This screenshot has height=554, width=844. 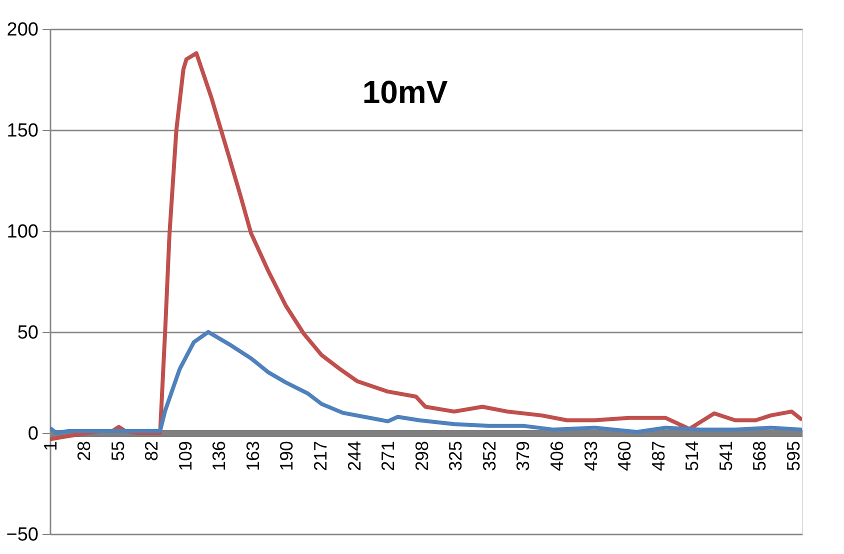 What do you see at coordinates (50, 446) in the screenshot?
I see `x-tick-label: 1` at bounding box center [50, 446].